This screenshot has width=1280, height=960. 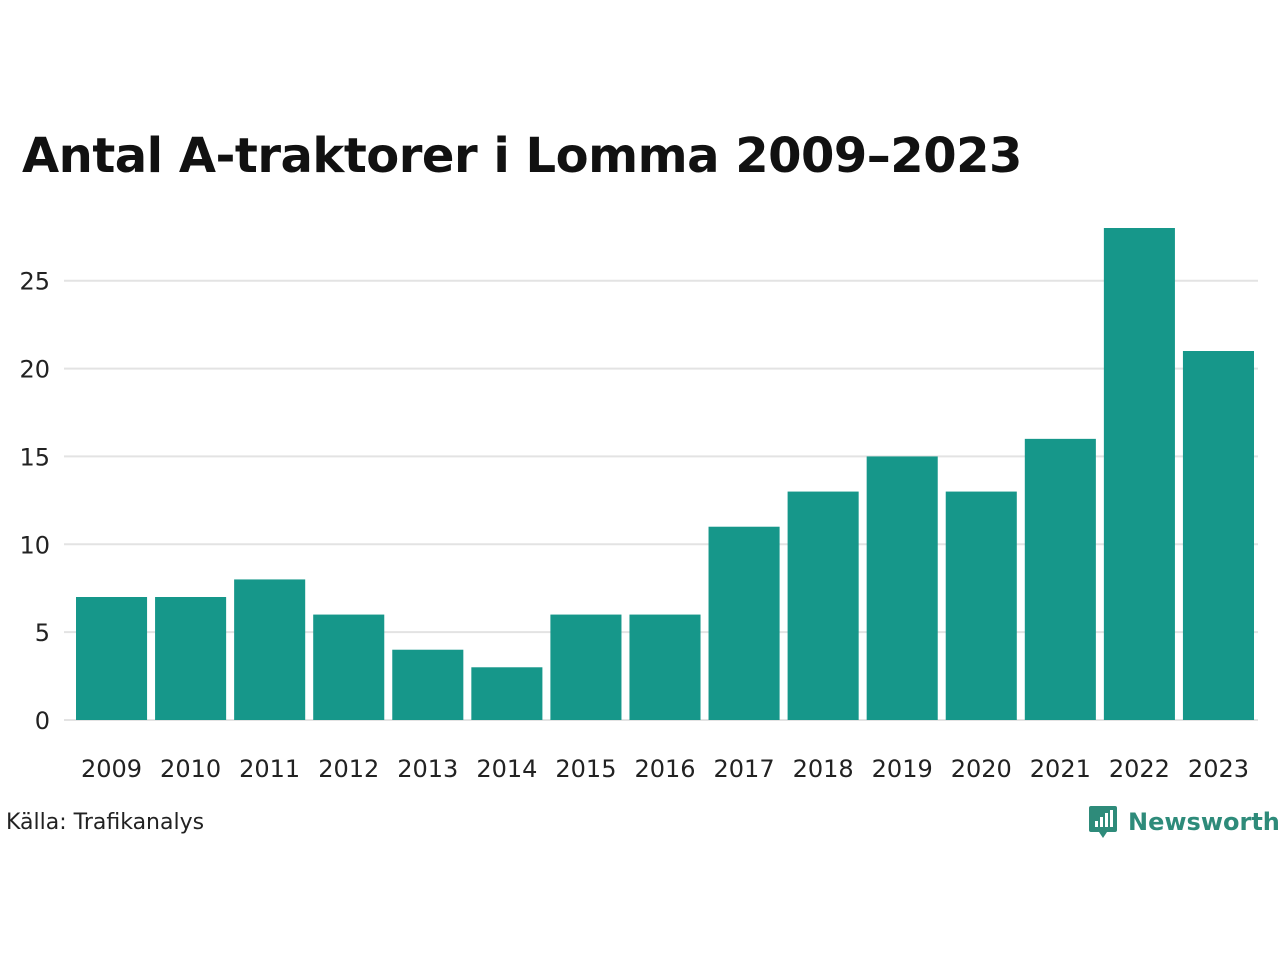 I want to click on newsworthy-logo-icon, so click(x=1103, y=822).